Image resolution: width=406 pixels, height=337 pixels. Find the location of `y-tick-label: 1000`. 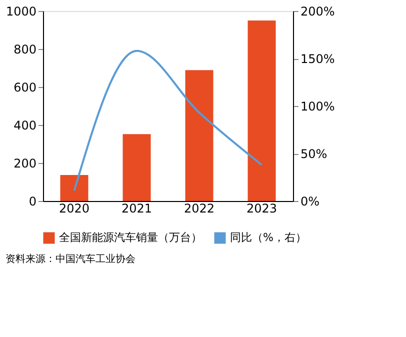

y-tick-label: 1000 is located at coordinates (21, 11).